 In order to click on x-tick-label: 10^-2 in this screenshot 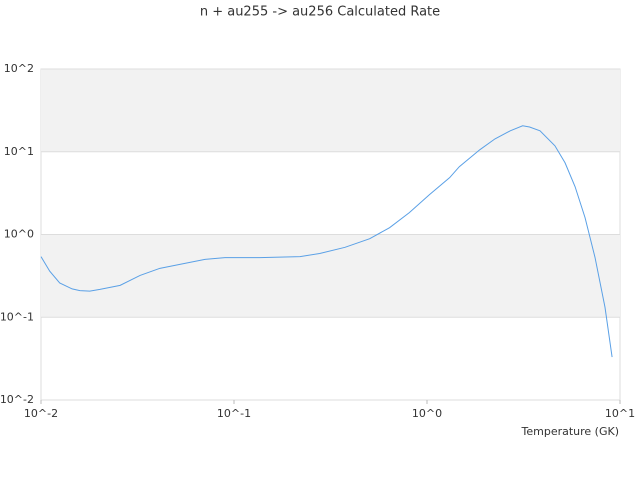, I will do `click(41, 413)`.